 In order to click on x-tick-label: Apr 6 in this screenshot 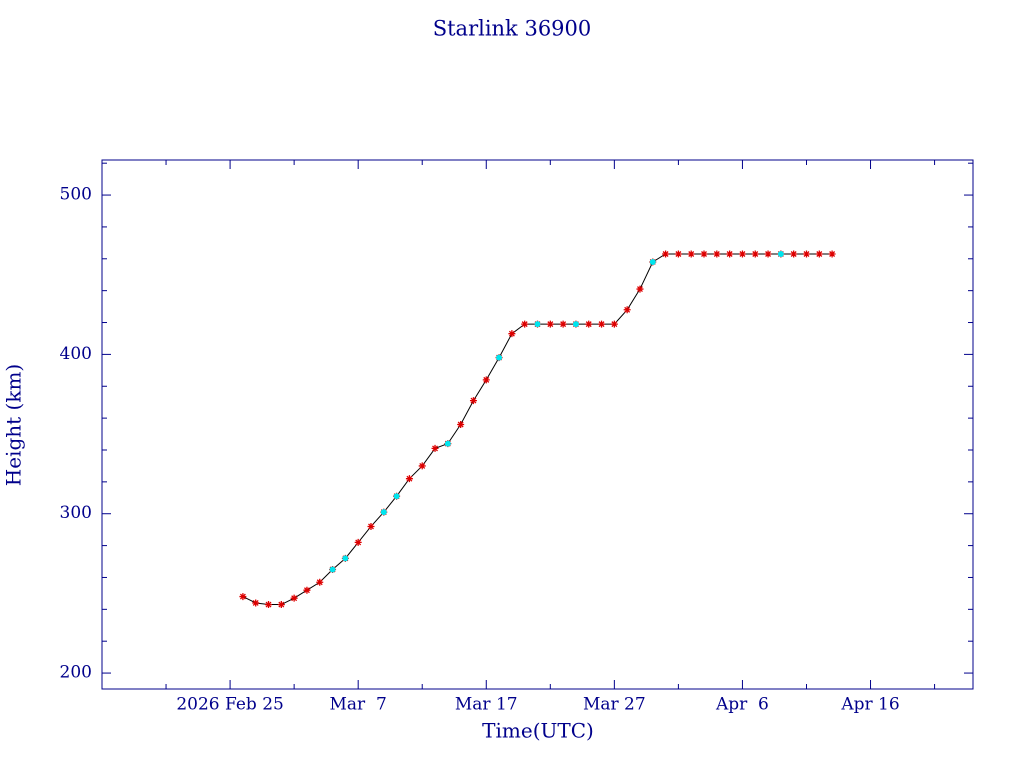, I will do `click(742, 705)`.